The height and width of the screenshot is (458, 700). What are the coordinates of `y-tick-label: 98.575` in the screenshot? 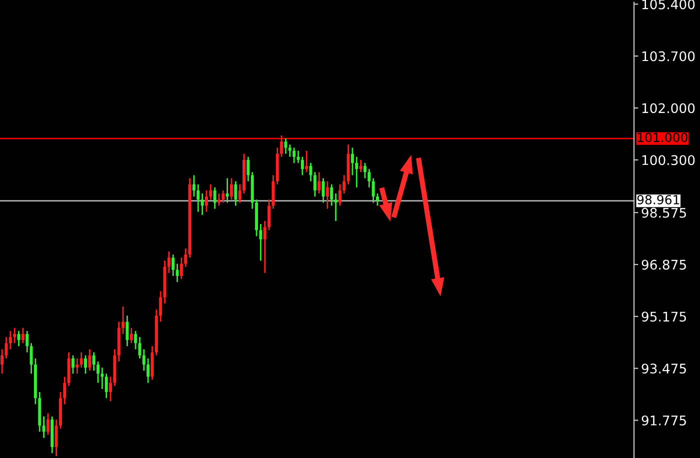 It's located at (664, 213).